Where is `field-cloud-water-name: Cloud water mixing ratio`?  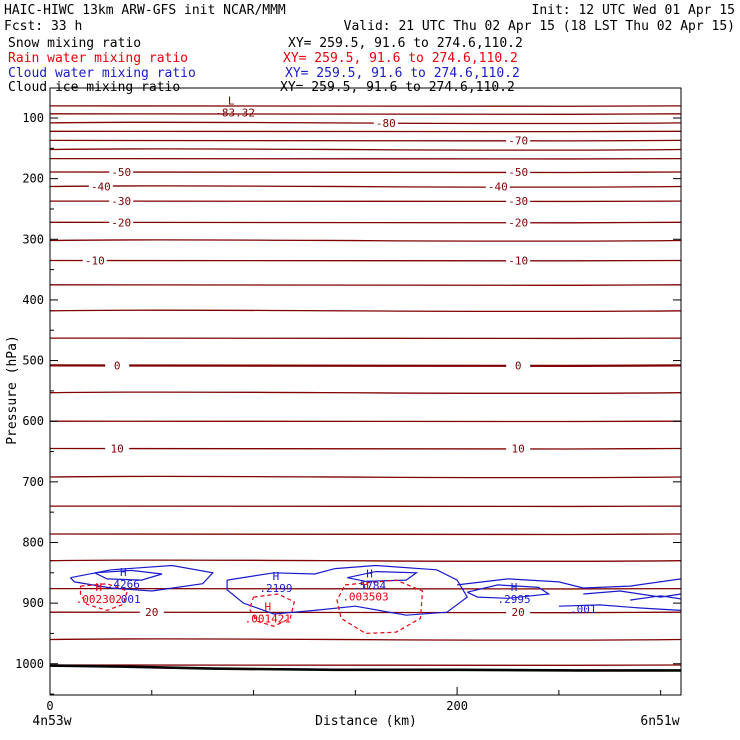 field-cloud-water-name: Cloud water mixing ratio is located at coordinates (102, 73).